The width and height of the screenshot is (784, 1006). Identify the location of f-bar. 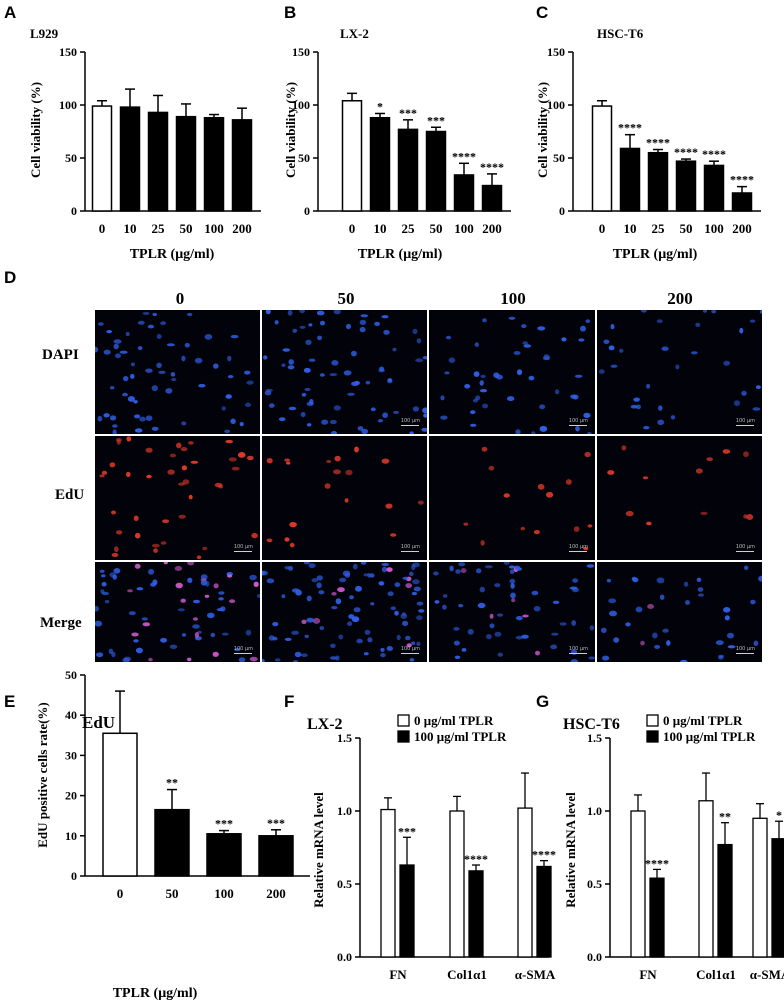
(544, 911).